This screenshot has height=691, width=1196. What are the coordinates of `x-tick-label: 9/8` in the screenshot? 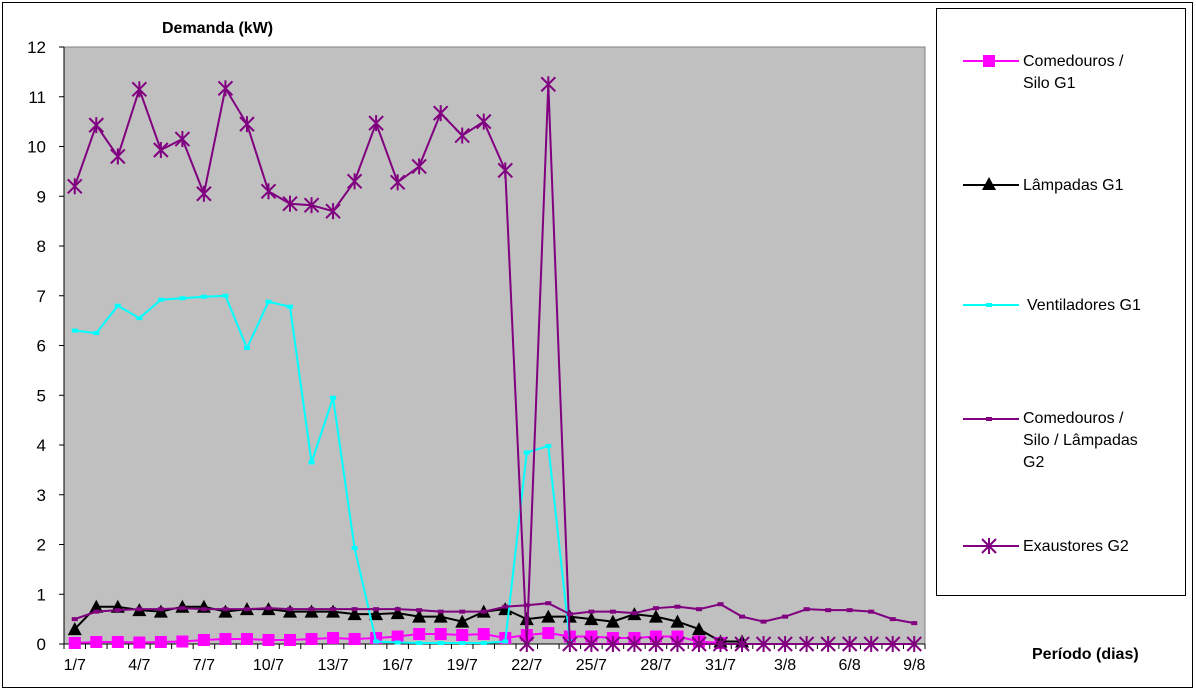 It's located at (914, 665).